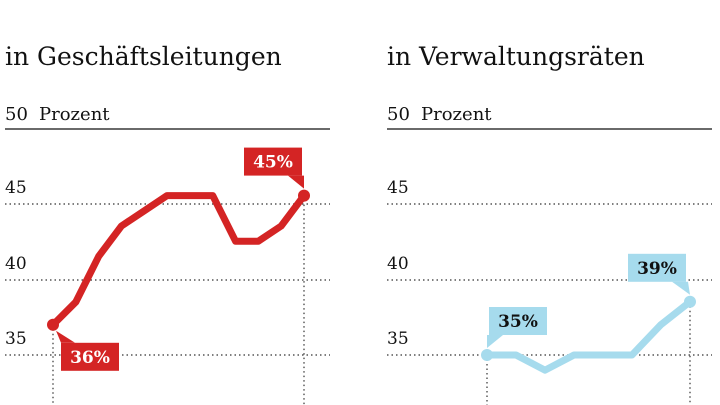 Image resolution: width=720 pixels, height=405 pixels. I want to click on start-data-label: 36%, so click(90, 358).